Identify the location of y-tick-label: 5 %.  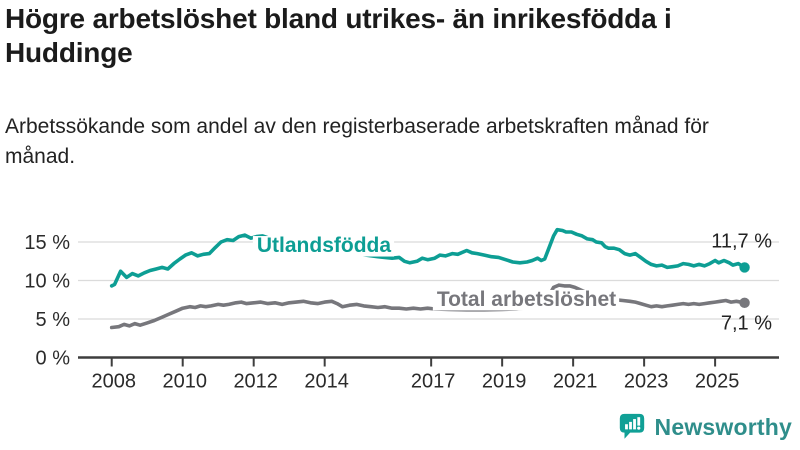
(53, 320).